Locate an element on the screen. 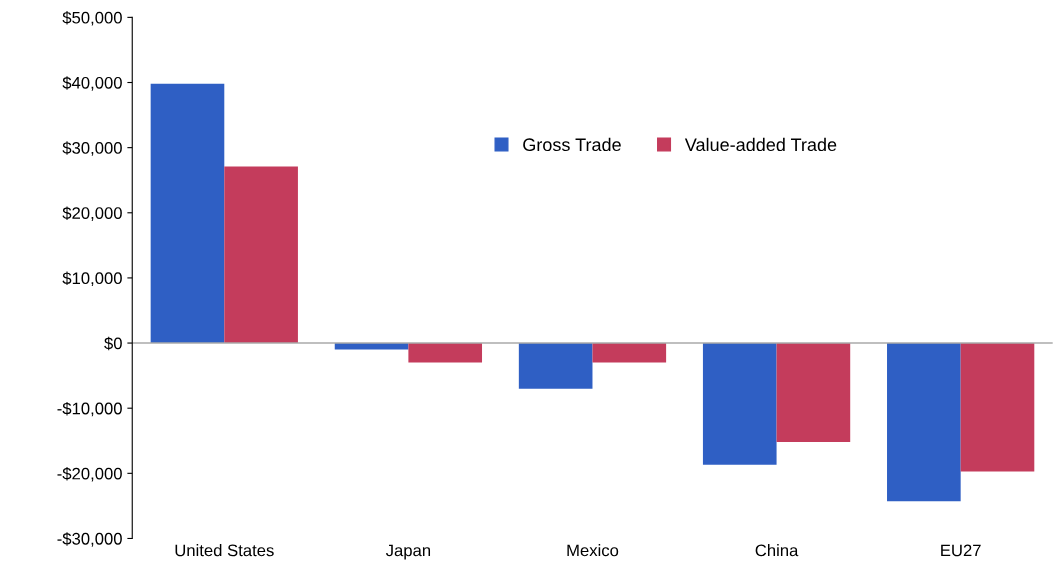 This screenshot has width=1058, height=579. legend-label: Gross Trade is located at coordinates (572, 144).